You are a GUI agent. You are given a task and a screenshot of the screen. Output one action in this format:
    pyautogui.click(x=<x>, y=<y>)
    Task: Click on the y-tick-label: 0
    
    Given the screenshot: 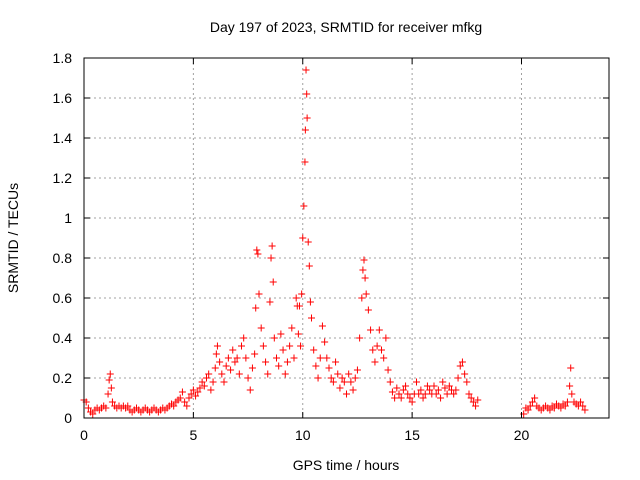 What is the action you would take?
    pyautogui.click(x=68, y=418)
    